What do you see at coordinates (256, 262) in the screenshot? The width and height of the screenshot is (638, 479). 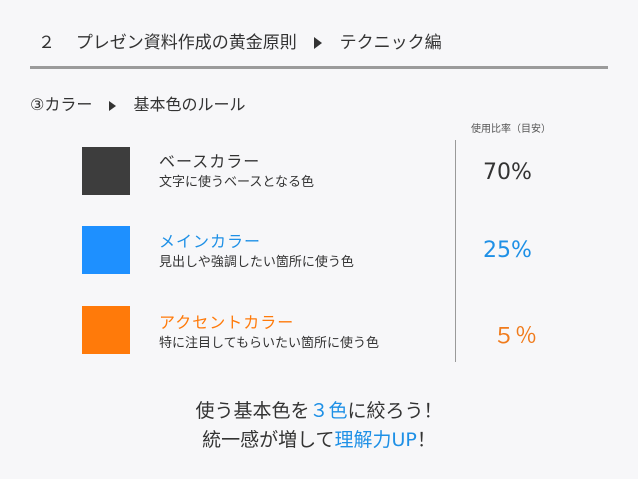 I see `main-color-description: 見出しや強調したい箇所に使う色` at bounding box center [256, 262].